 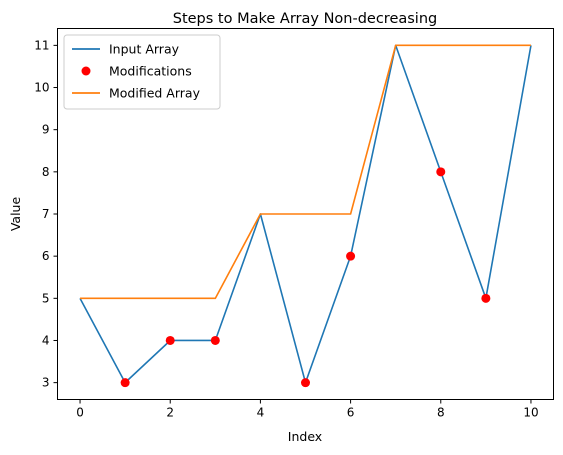 I want to click on y-axis-label: Value, so click(x=15, y=214).